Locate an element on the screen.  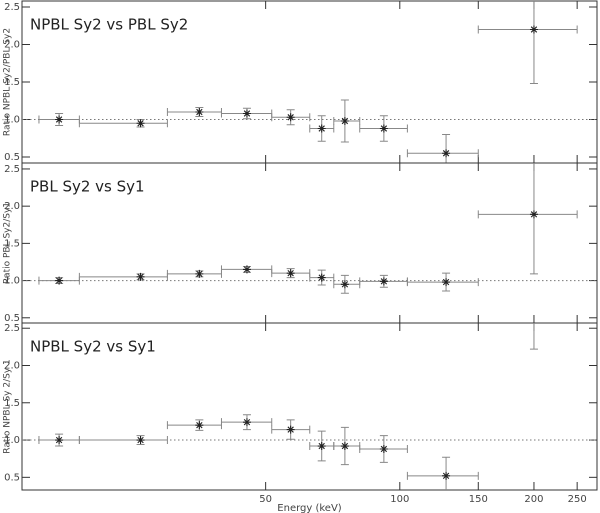
x-tick-label: 100 is located at coordinates (399, 499).